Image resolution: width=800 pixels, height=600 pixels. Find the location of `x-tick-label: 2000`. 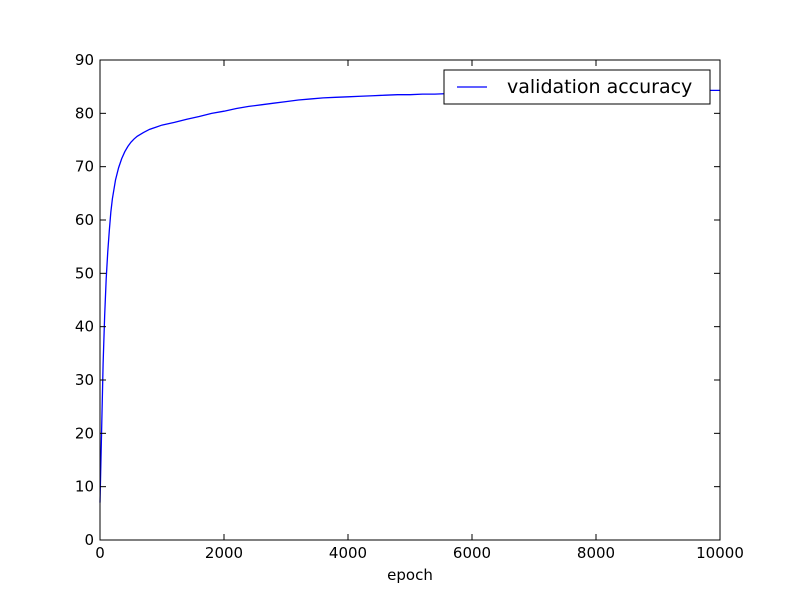

x-tick-label: 2000 is located at coordinates (224, 553).